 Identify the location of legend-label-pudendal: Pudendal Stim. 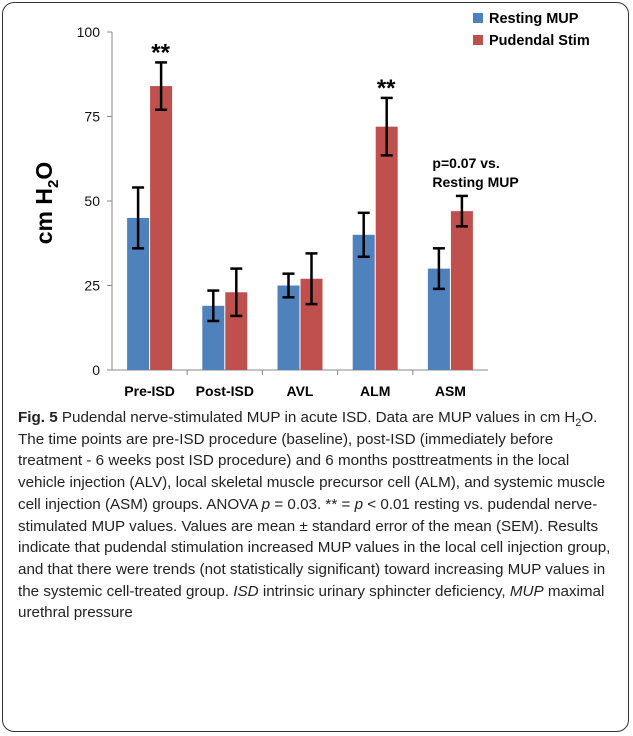
(539, 41).